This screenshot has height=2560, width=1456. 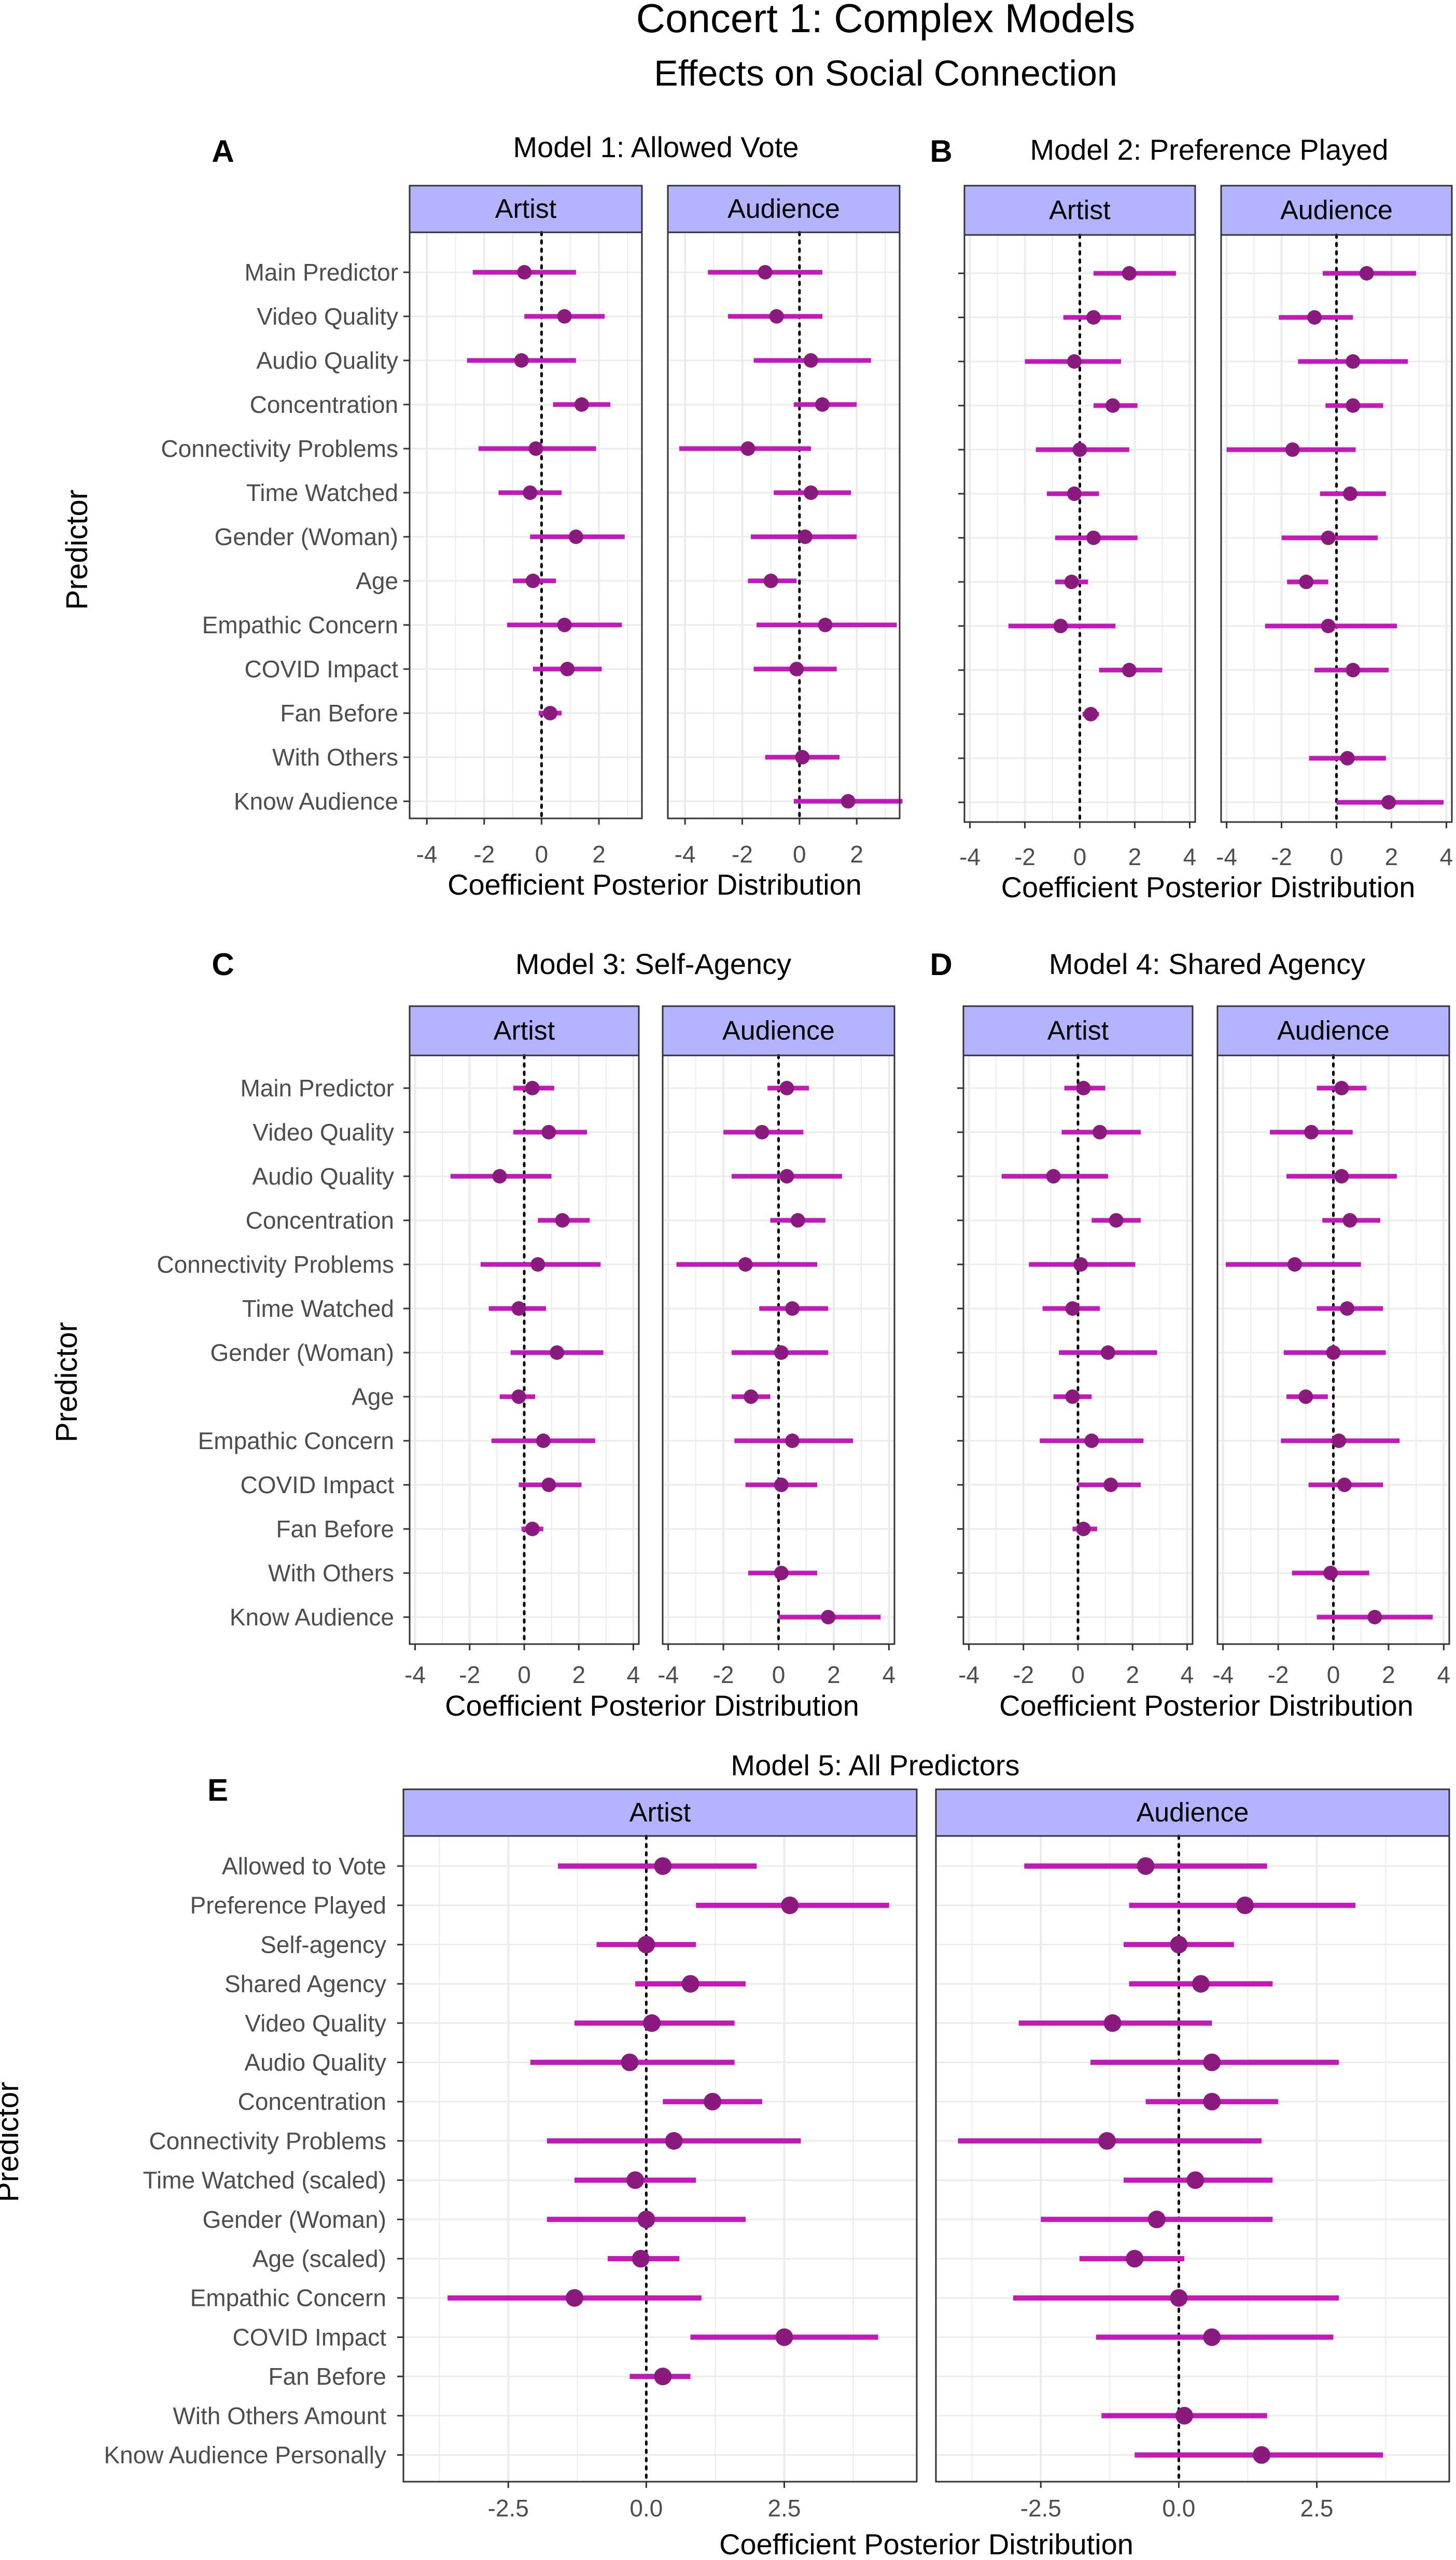 What do you see at coordinates (267, 2140) in the screenshot?
I see `y-tick-label: Connectivity Problems` at bounding box center [267, 2140].